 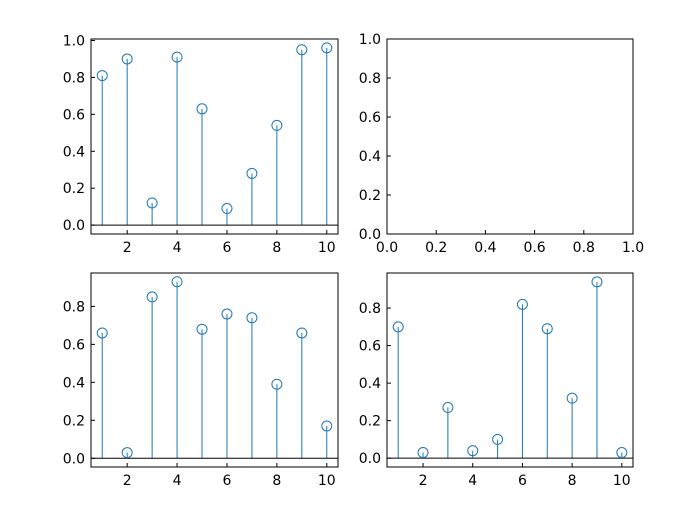 I want to click on x-tick-label: 0.2, so click(x=436, y=248).